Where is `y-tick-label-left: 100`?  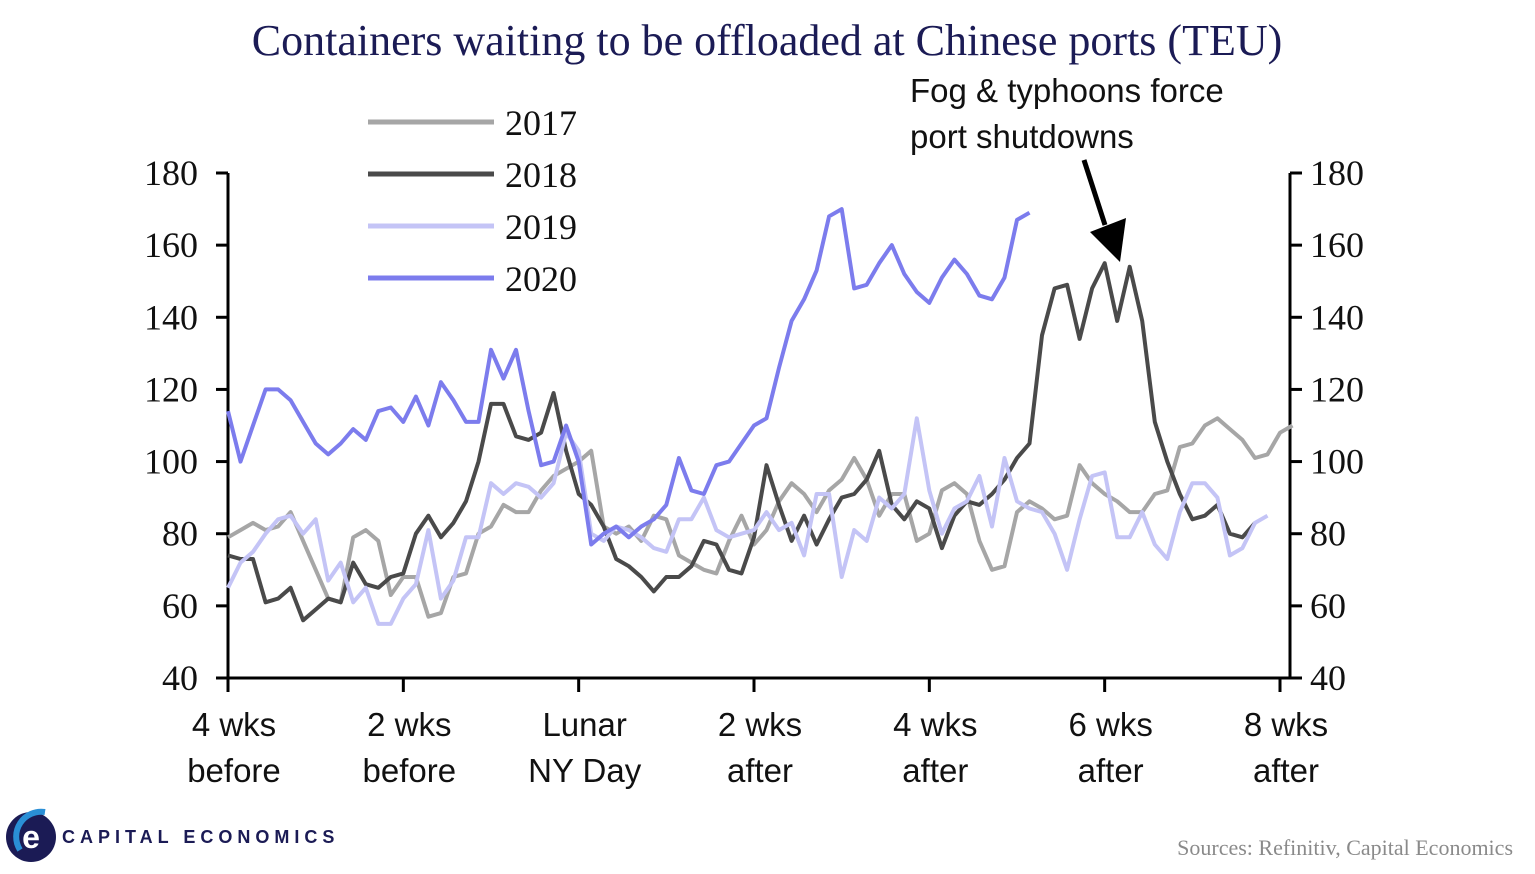 y-tick-label-left: 100 is located at coordinates (171, 462).